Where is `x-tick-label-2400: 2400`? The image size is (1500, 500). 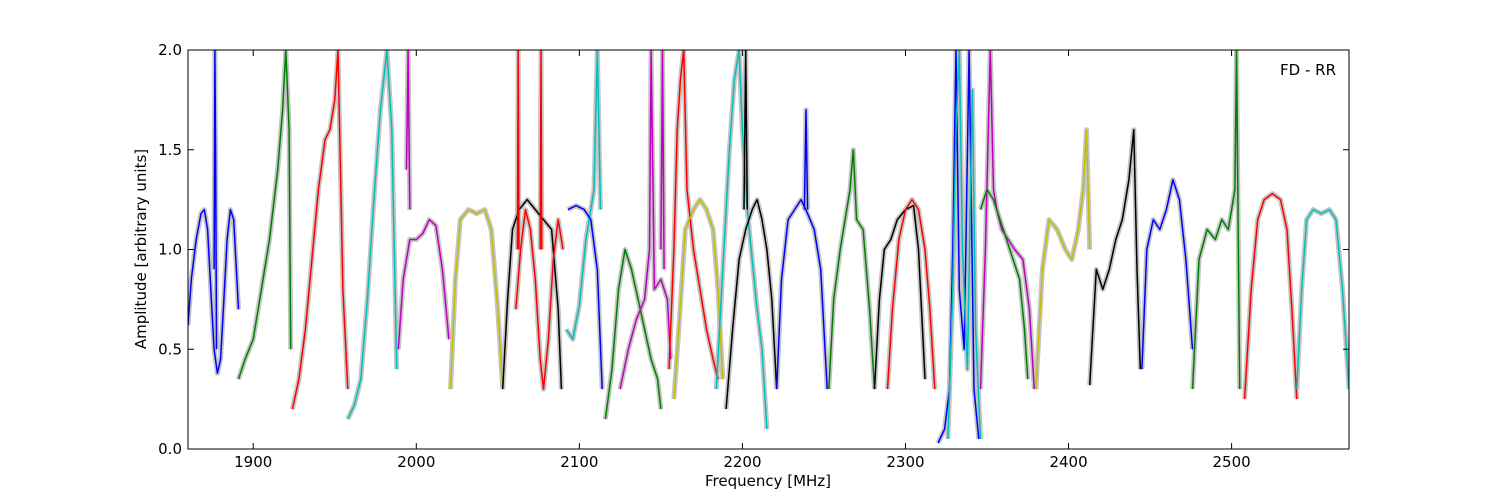 x-tick-label-2400: 2400 is located at coordinates (1068, 462).